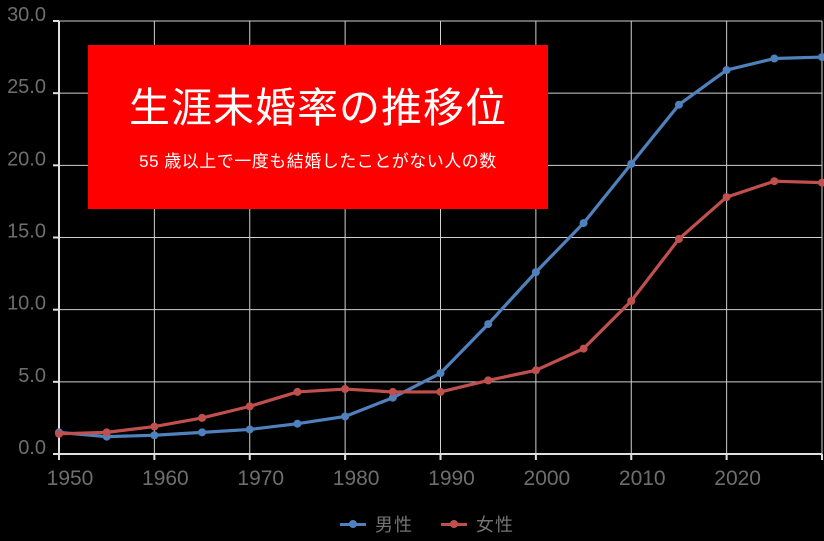 The image size is (824, 541). I want to click on x-tick-label: 1970, so click(260, 478).